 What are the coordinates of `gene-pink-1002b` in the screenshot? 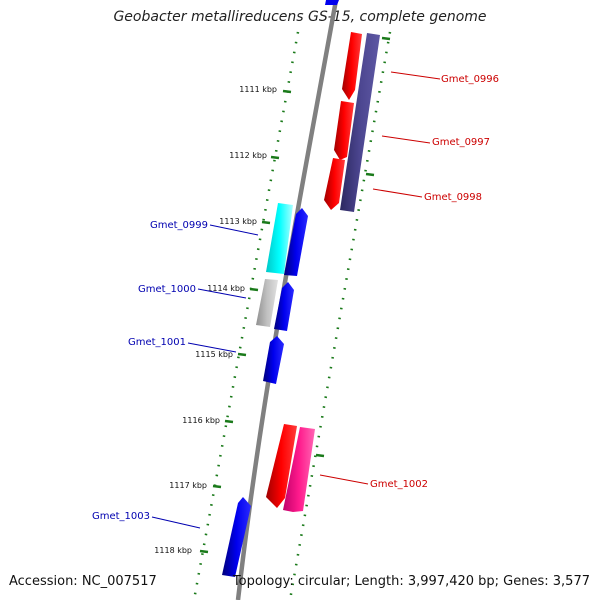 It's located at (299, 469).